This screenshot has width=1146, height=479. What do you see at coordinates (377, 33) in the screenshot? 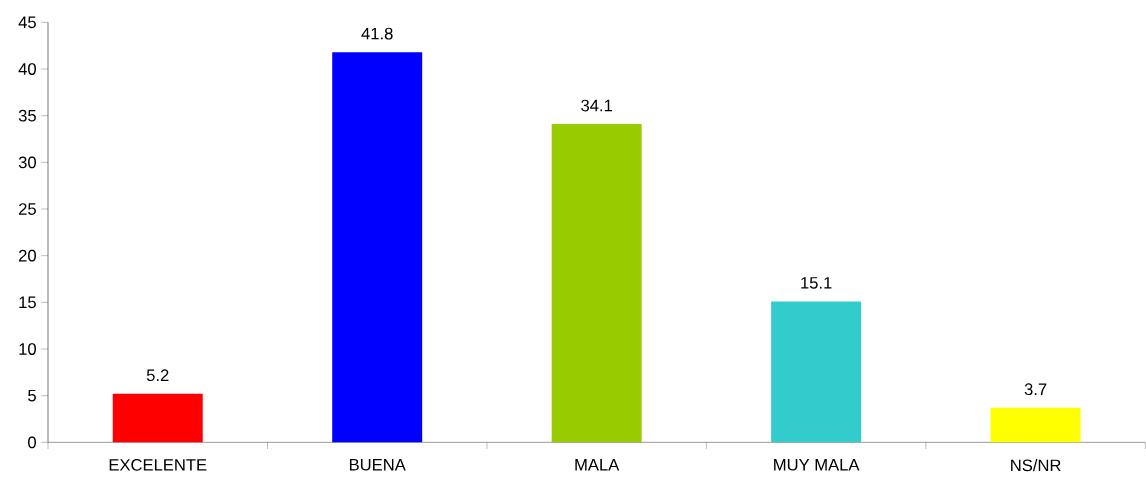
I see `data-label: 41.8` at bounding box center [377, 33].